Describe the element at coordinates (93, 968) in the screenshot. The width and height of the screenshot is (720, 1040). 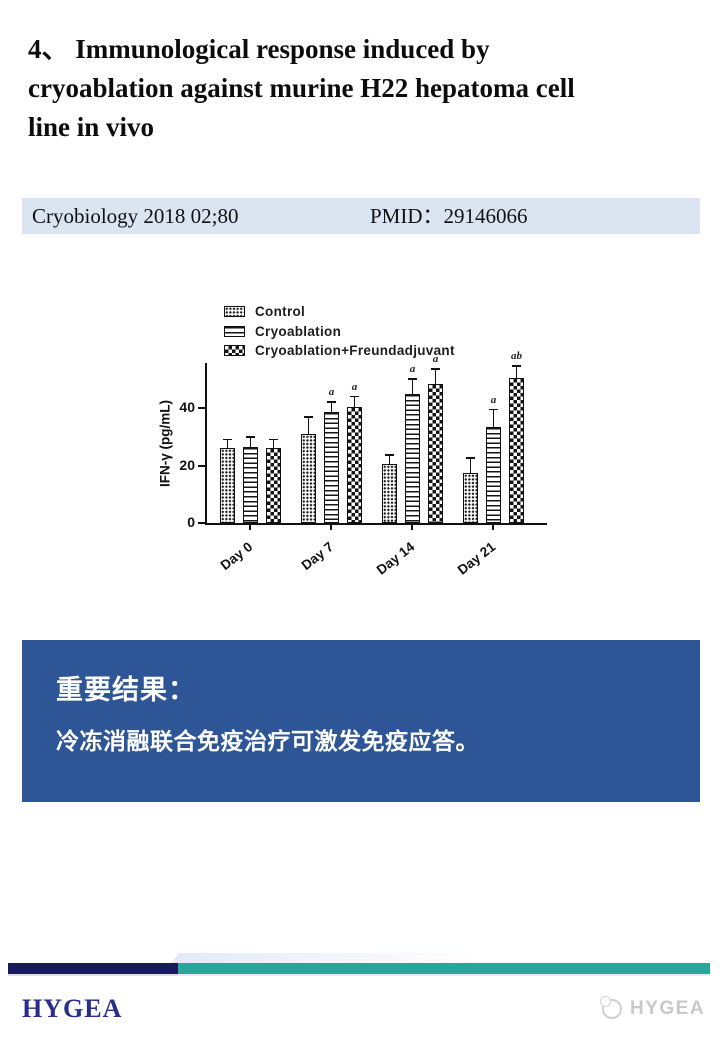
I see `footer-bar-navy` at that location.